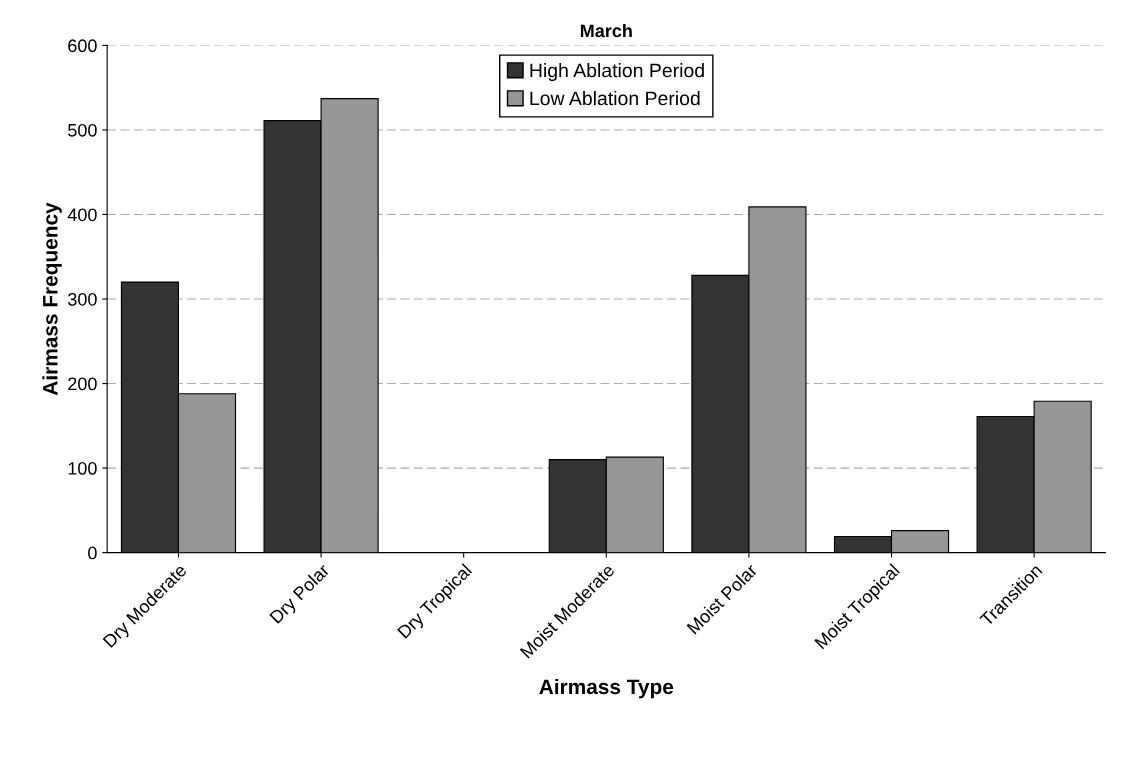  I want to click on y-tick-label: 200, so click(82, 384).